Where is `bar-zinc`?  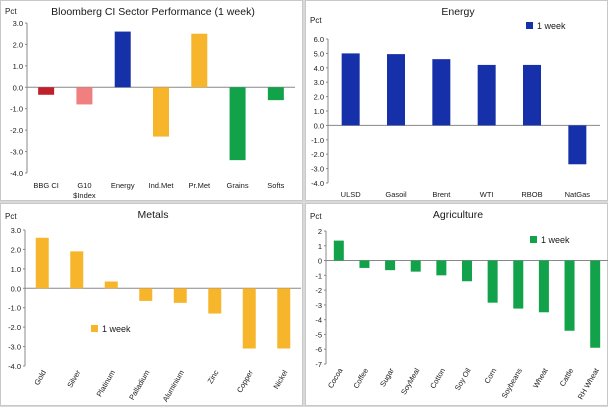 bar-zinc is located at coordinates (215, 301).